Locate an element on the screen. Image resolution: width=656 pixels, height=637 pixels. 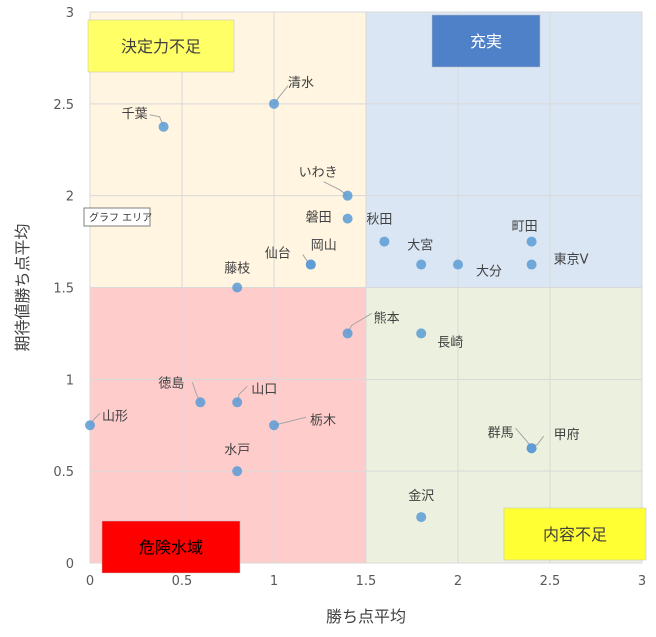
point-label: 徳島 is located at coordinates (171, 383).